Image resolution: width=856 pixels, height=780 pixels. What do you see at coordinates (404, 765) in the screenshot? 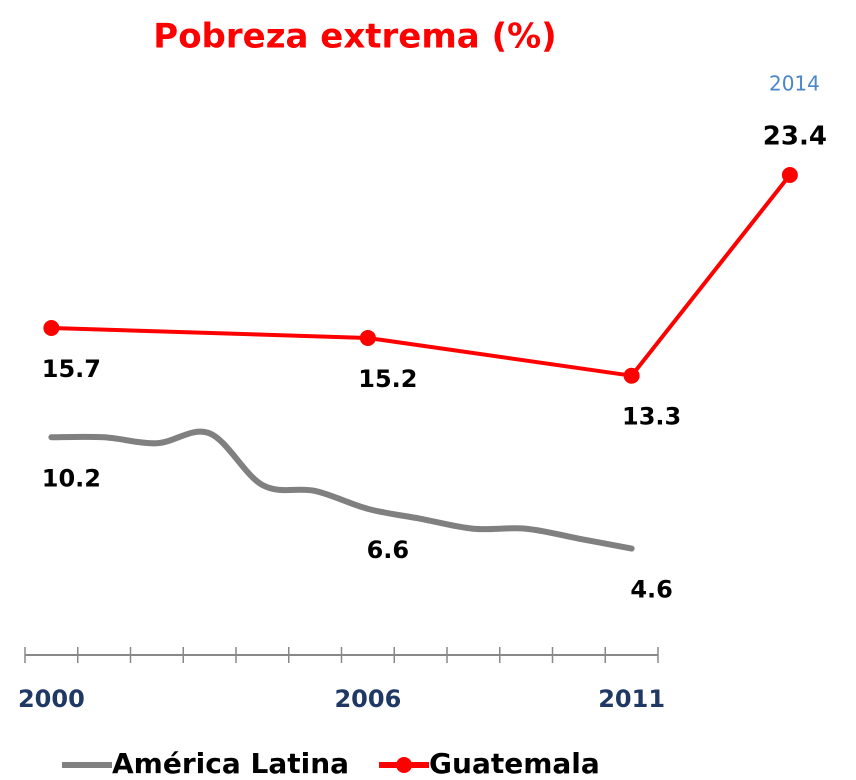
I see `legend-marker` at bounding box center [404, 765].